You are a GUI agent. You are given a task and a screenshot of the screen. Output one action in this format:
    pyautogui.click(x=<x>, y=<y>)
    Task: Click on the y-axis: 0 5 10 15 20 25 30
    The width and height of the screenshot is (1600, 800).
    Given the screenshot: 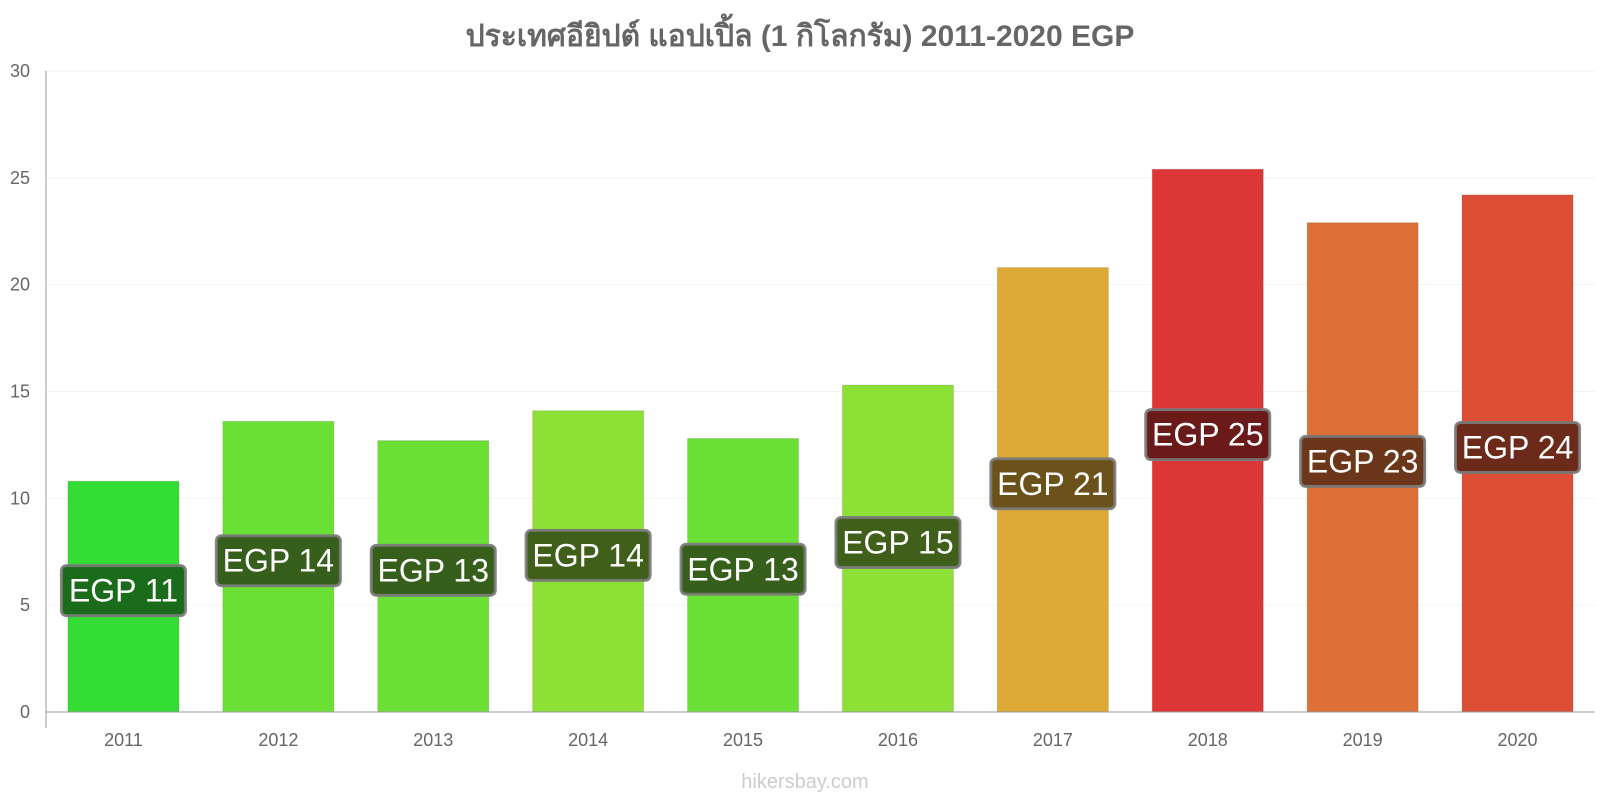 What is the action you would take?
    pyautogui.click(x=28, y=394)
    